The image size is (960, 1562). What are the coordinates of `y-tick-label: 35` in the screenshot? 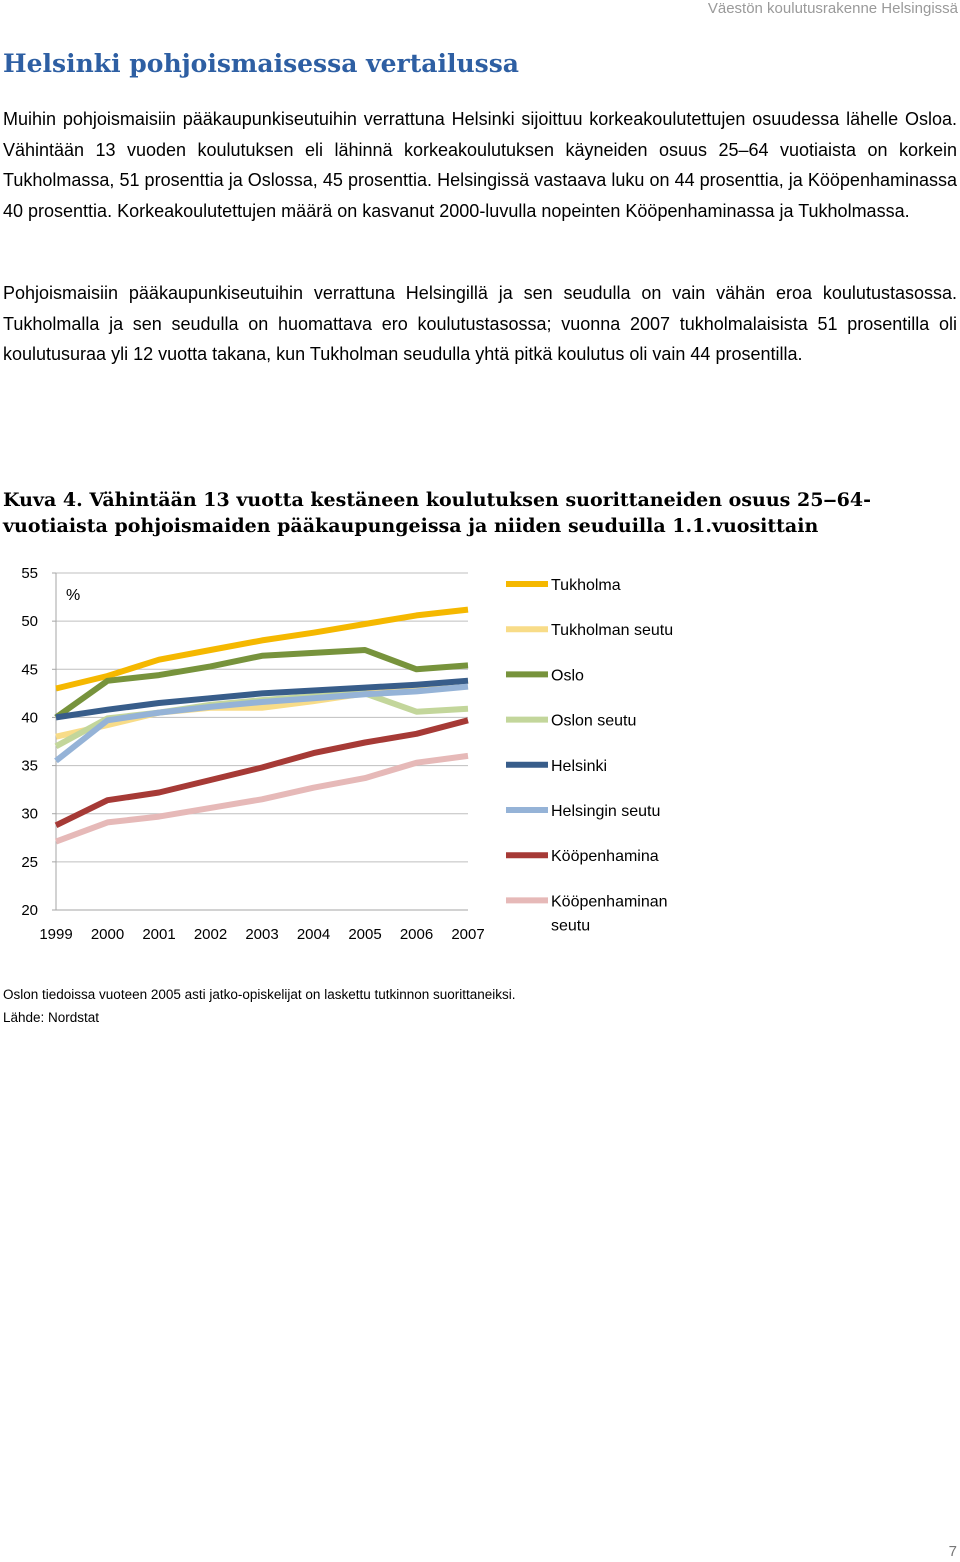 It's located at (29, 766).